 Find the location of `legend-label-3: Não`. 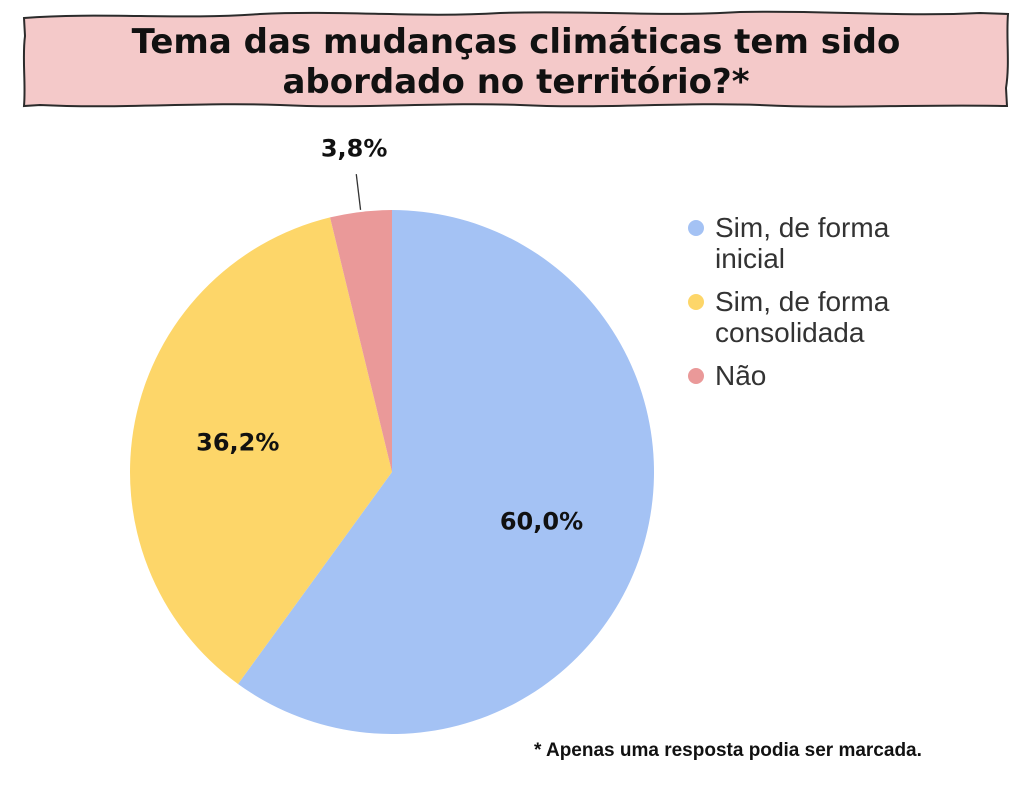

legend-label-3: Não is located at coordinates (741, 375).